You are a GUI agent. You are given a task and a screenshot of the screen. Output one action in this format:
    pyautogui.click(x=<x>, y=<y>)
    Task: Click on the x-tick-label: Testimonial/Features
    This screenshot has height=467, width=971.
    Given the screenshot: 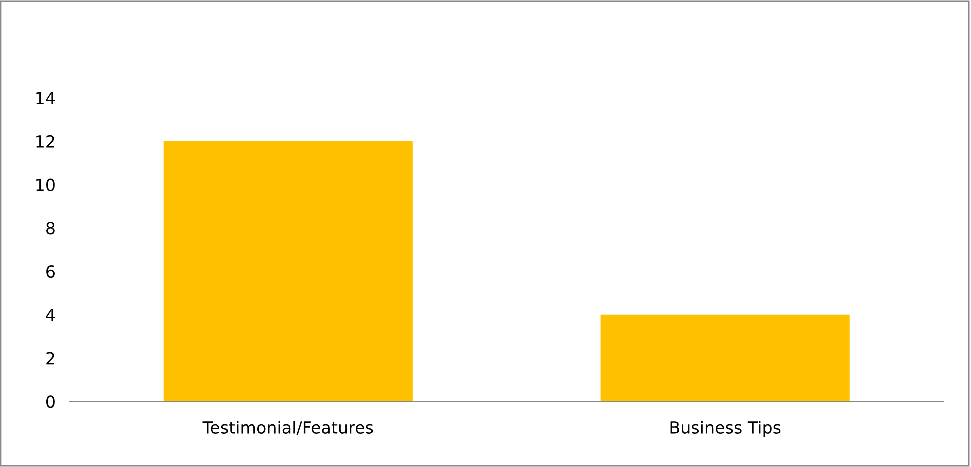 What is the action you would take?
    pyautogui.click(x=288, y=428)
    